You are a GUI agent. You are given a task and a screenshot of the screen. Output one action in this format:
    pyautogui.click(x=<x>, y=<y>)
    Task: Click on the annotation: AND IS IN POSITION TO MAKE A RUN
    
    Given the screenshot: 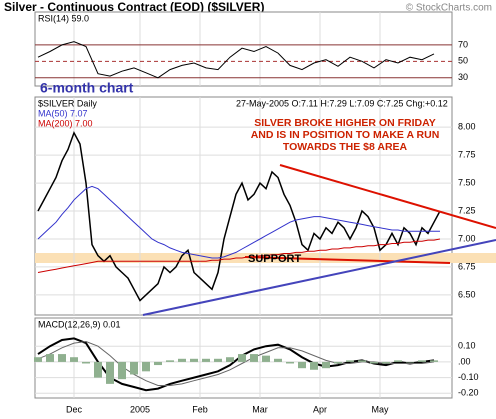 What is the action you would take?
    pyautogui.click(x=345, y=135)
    